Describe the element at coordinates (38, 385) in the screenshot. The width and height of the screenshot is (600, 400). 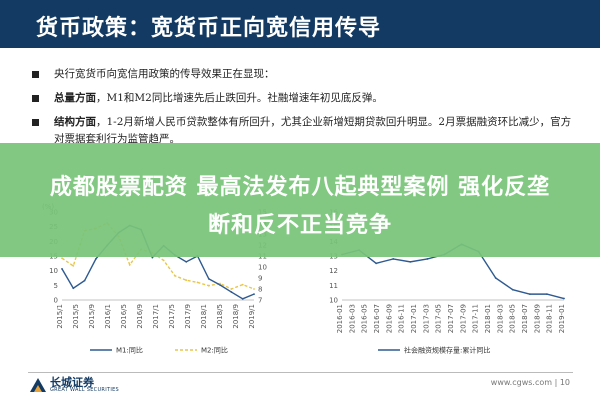
I see `great-wall-logo-icon` at that location.